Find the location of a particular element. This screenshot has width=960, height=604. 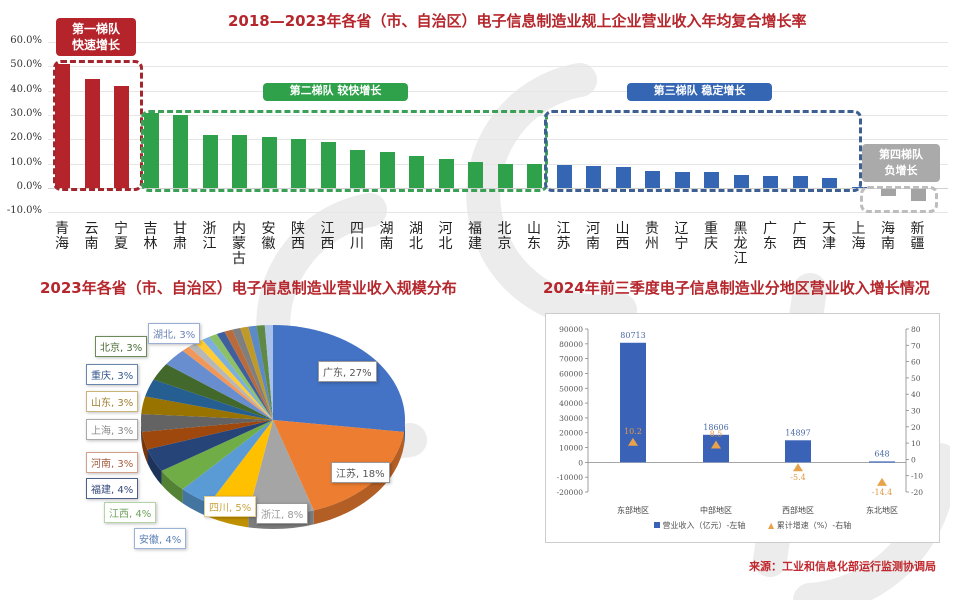

bar-吉林 is located at coordinates (151, 150).